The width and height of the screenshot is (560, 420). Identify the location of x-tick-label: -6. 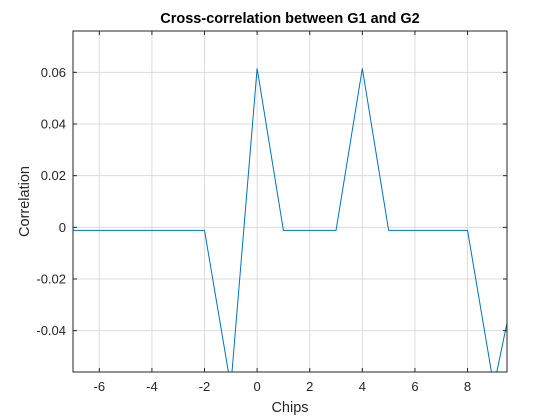
(100, 386).